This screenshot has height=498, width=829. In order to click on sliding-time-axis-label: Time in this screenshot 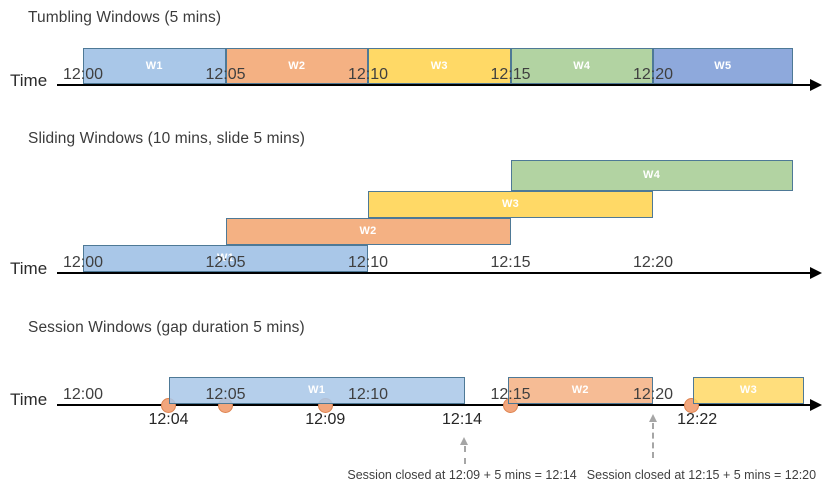, I will do `click(29, 268)`.